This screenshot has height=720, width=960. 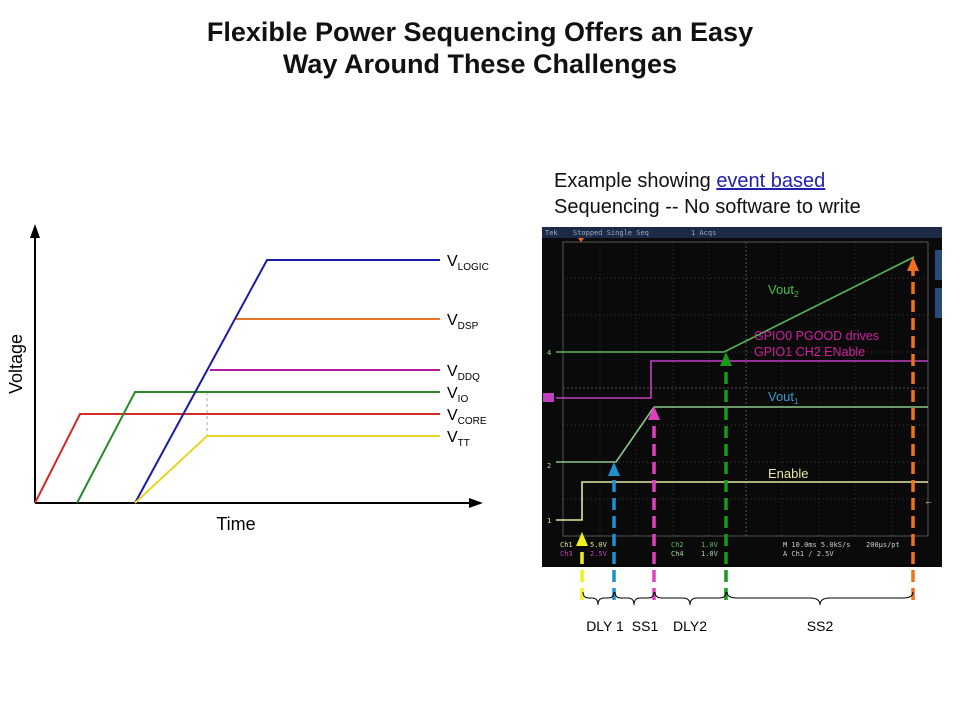 I want to click on footer-ch1: Ch1, so click(x=566, y=545).